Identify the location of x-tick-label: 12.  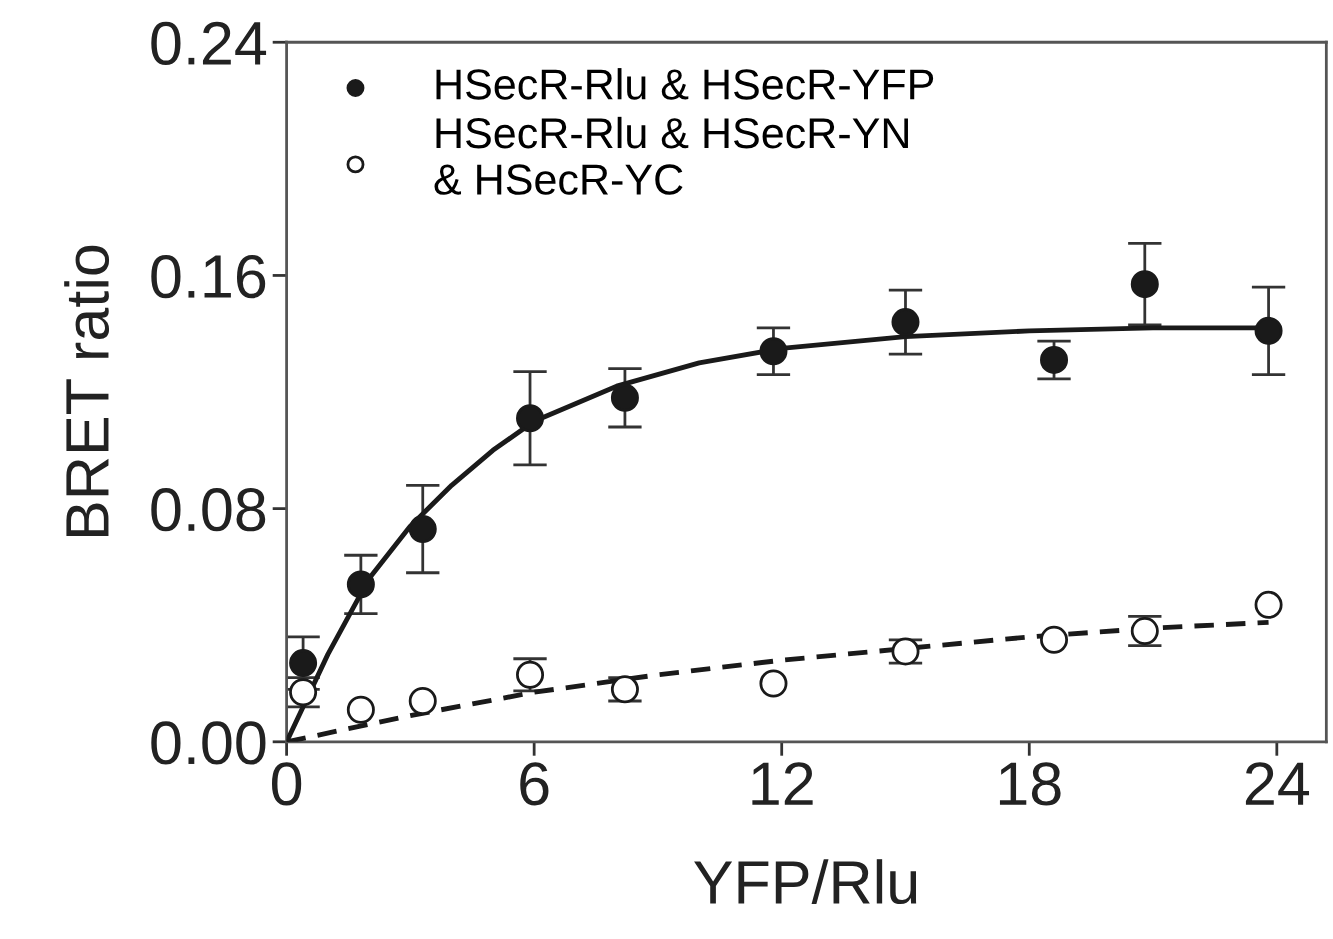
(782, 783).